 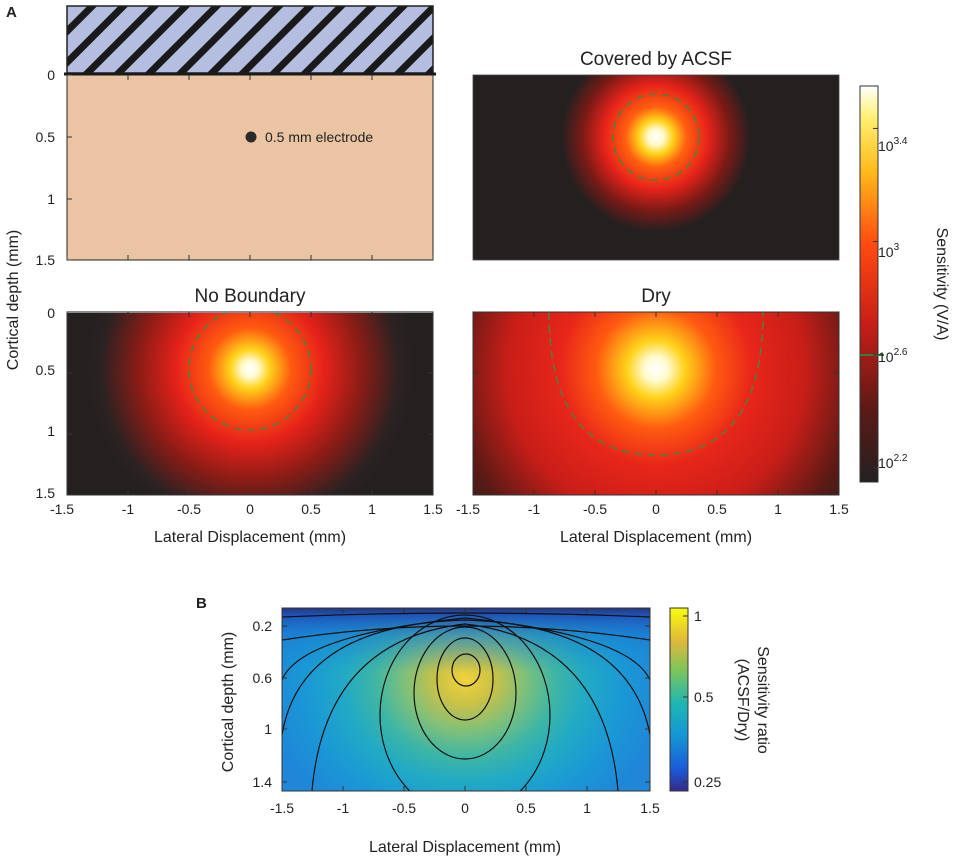 I want to click on colorbar-b-tick-marks, so click(x=685, y=699).